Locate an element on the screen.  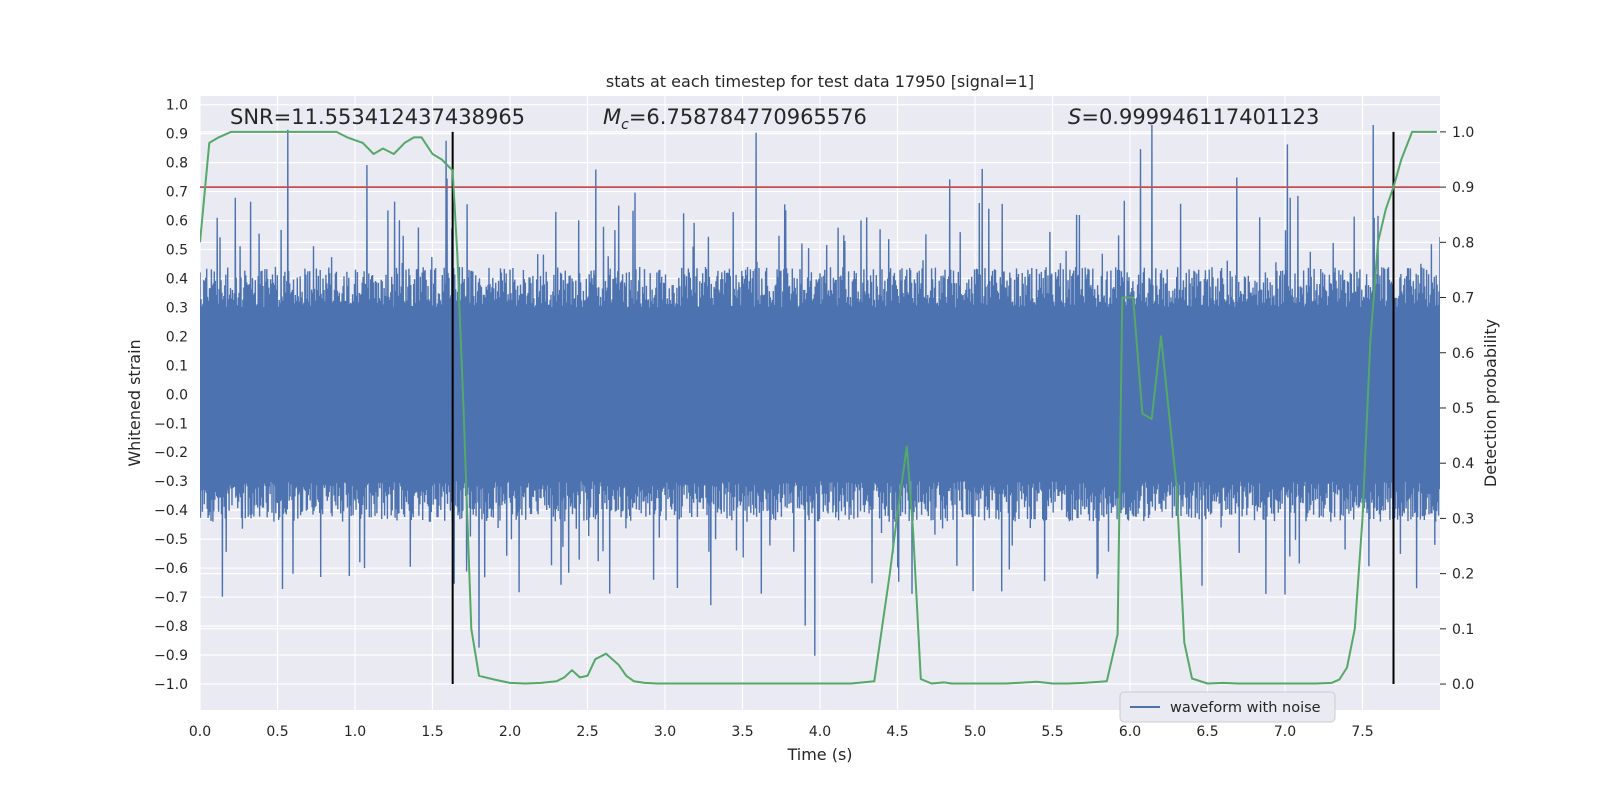
y-tick-label: 1.0 is located at coordinates (177, 106).